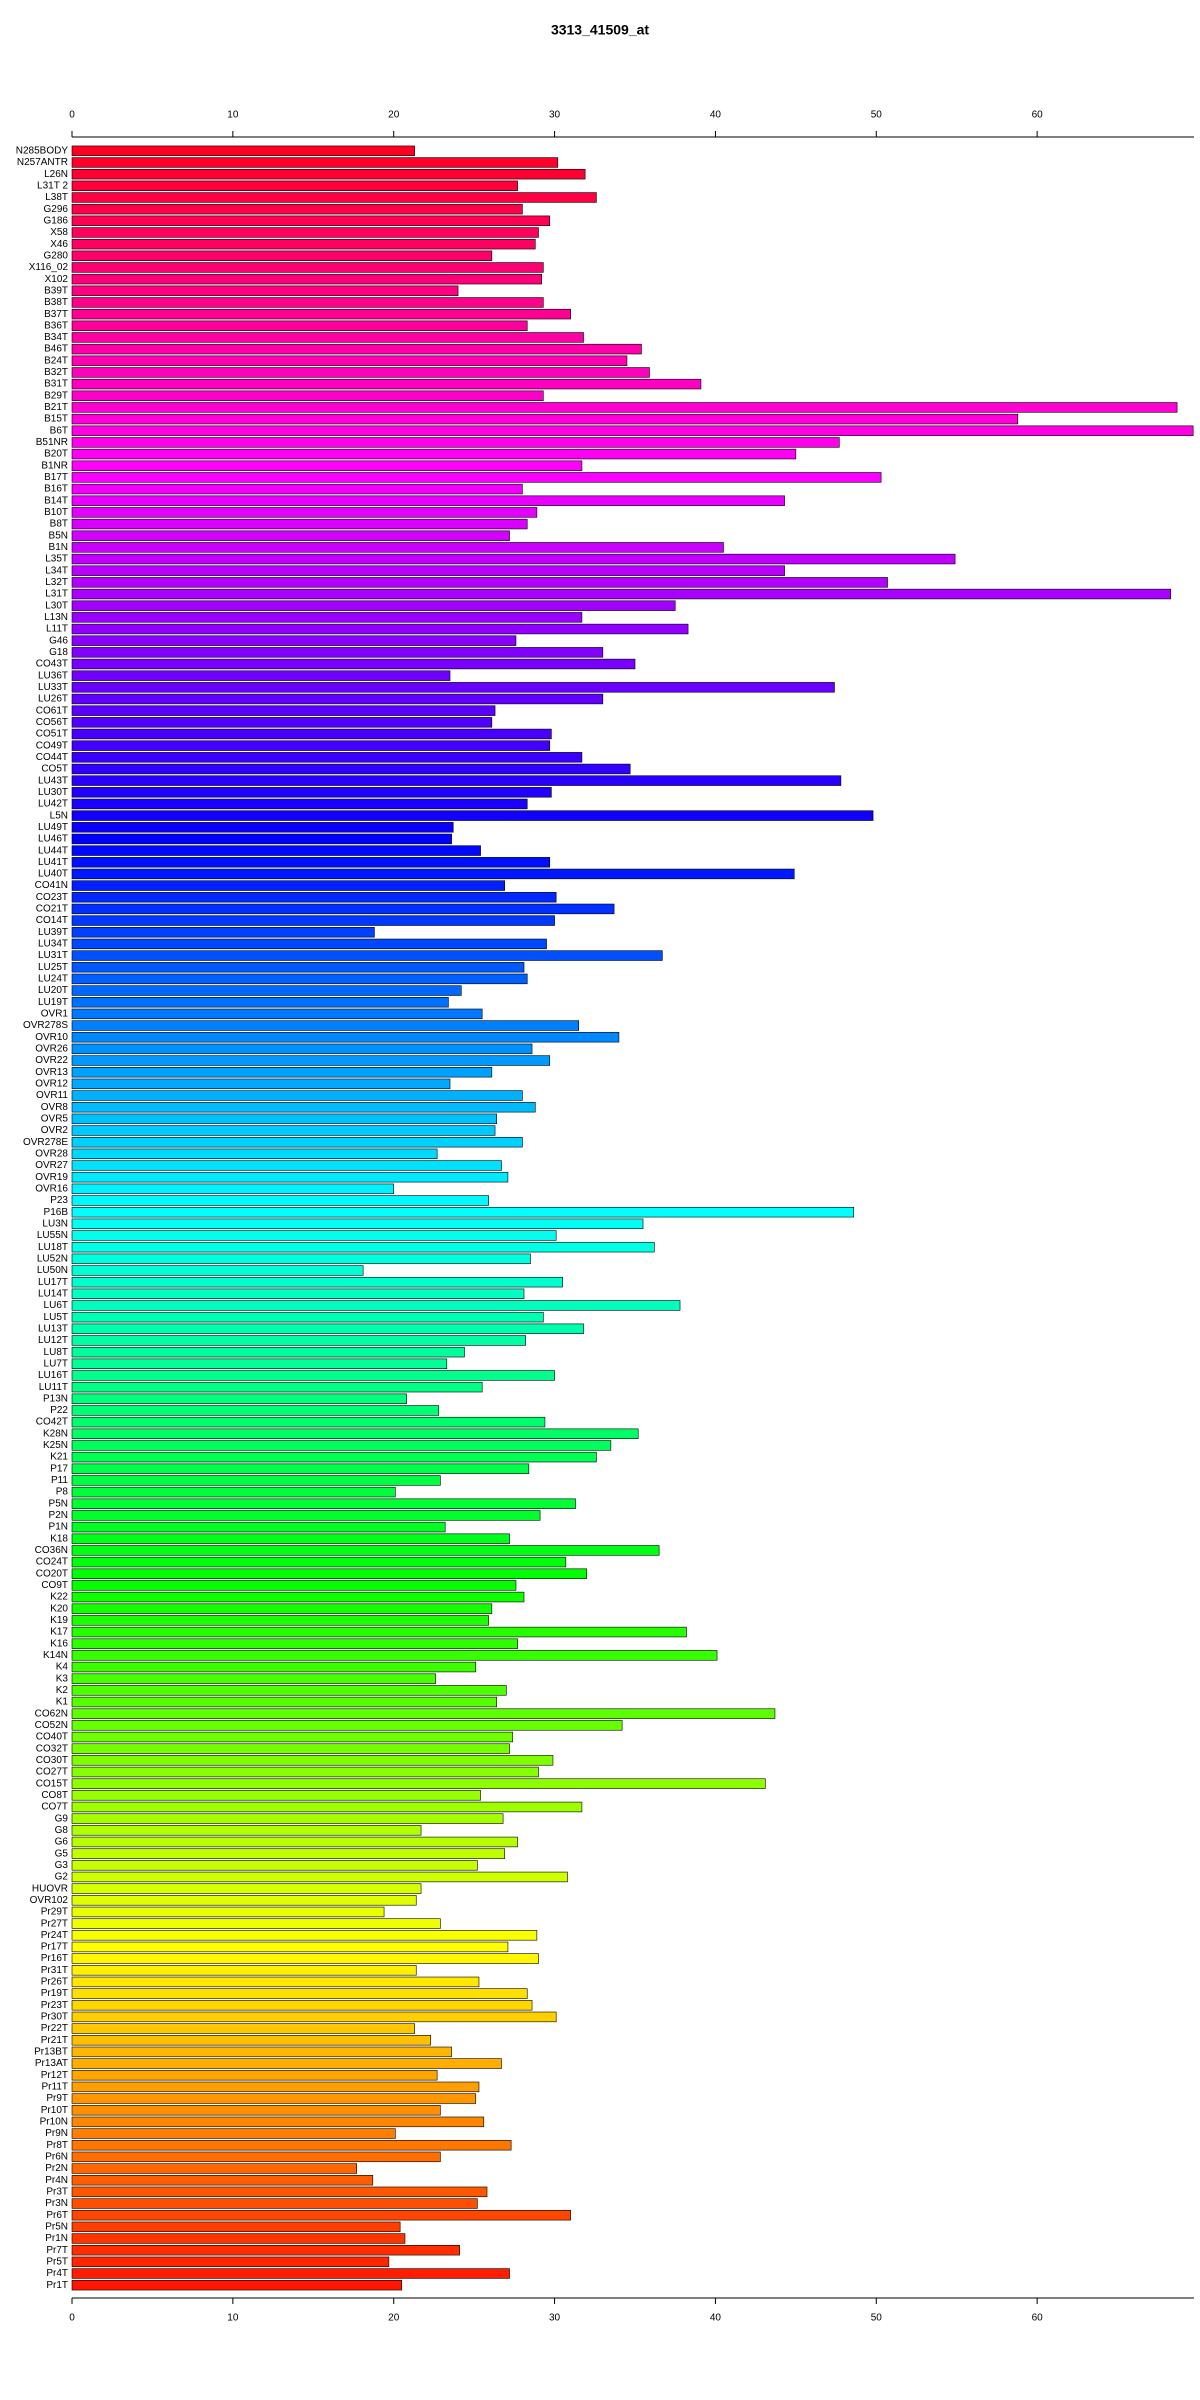  What do you see at coordinates (62, 1865) in the screenshot?
I see `y-tick-label: G3` at bounding box center [62, 1865].